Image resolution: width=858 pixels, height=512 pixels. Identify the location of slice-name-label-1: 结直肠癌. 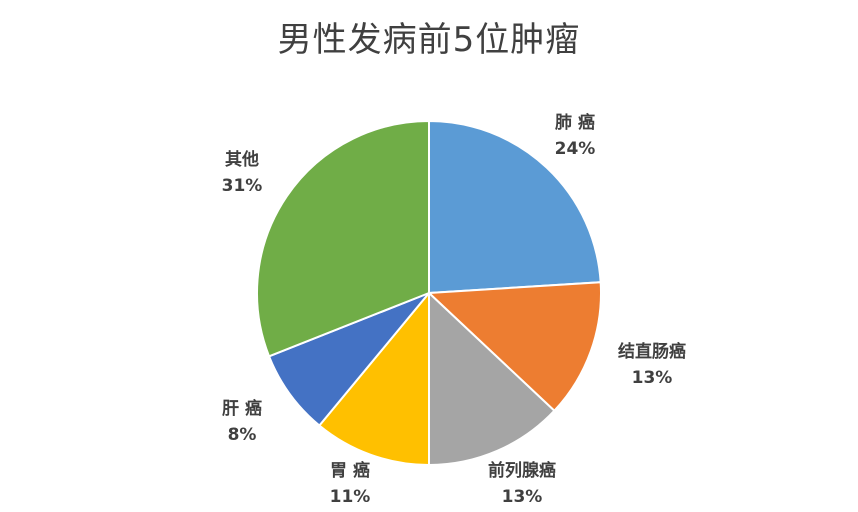
(652, 351).